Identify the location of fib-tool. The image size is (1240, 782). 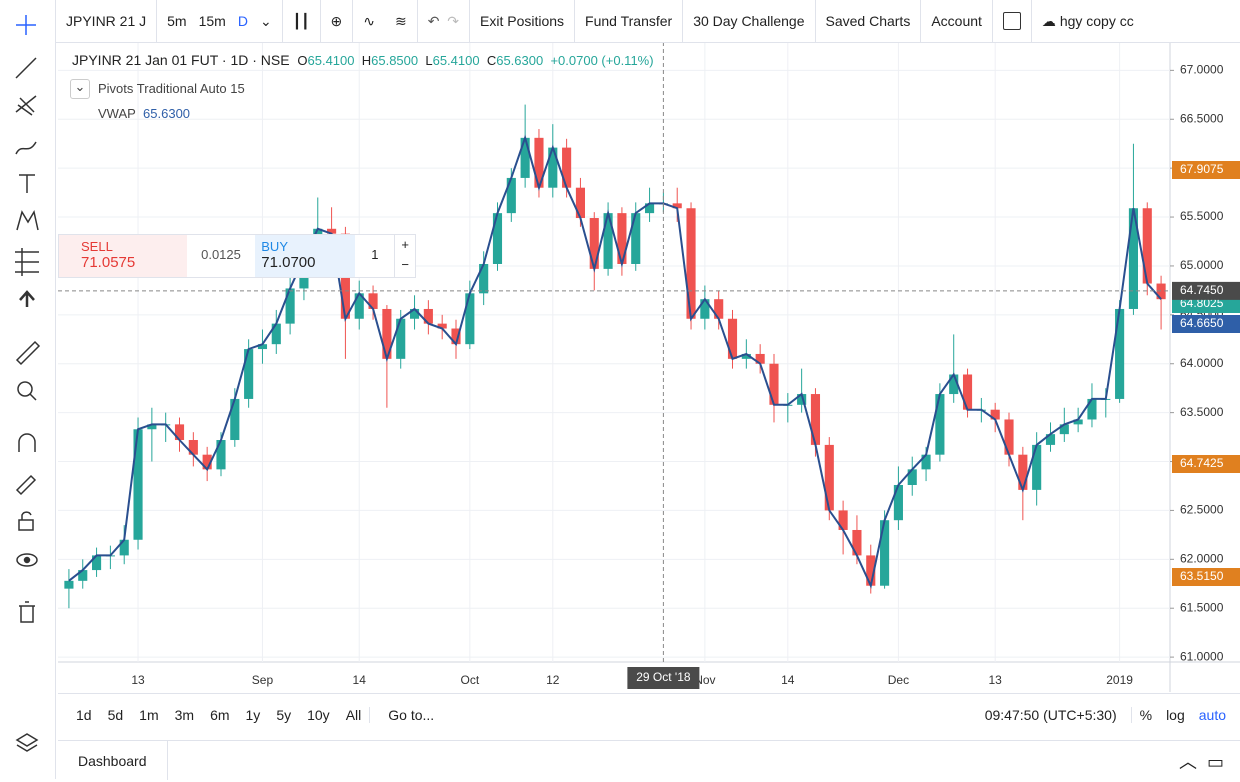
(26, 105).